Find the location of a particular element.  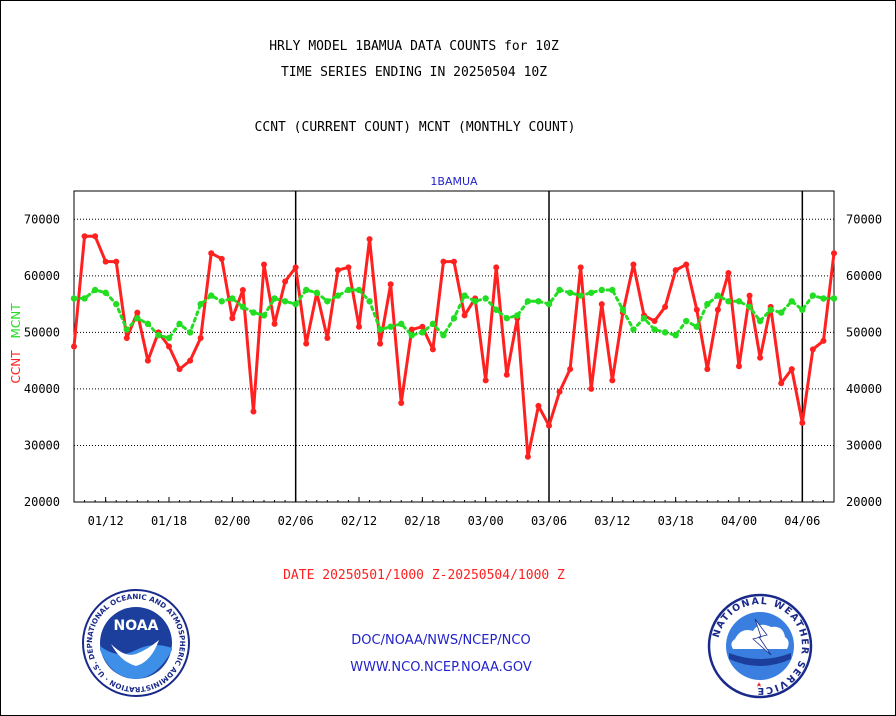

x-tick-label: 01/18 is located at coordinates (169, 521).